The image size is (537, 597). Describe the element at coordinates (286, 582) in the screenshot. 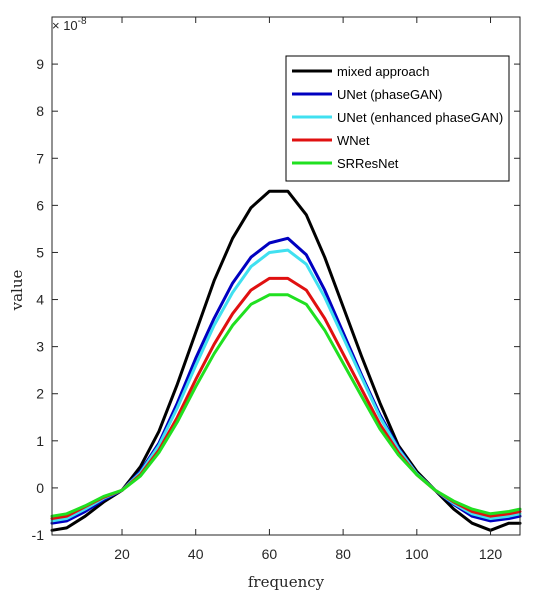

I see `x-axis-label: frequency` at that location.